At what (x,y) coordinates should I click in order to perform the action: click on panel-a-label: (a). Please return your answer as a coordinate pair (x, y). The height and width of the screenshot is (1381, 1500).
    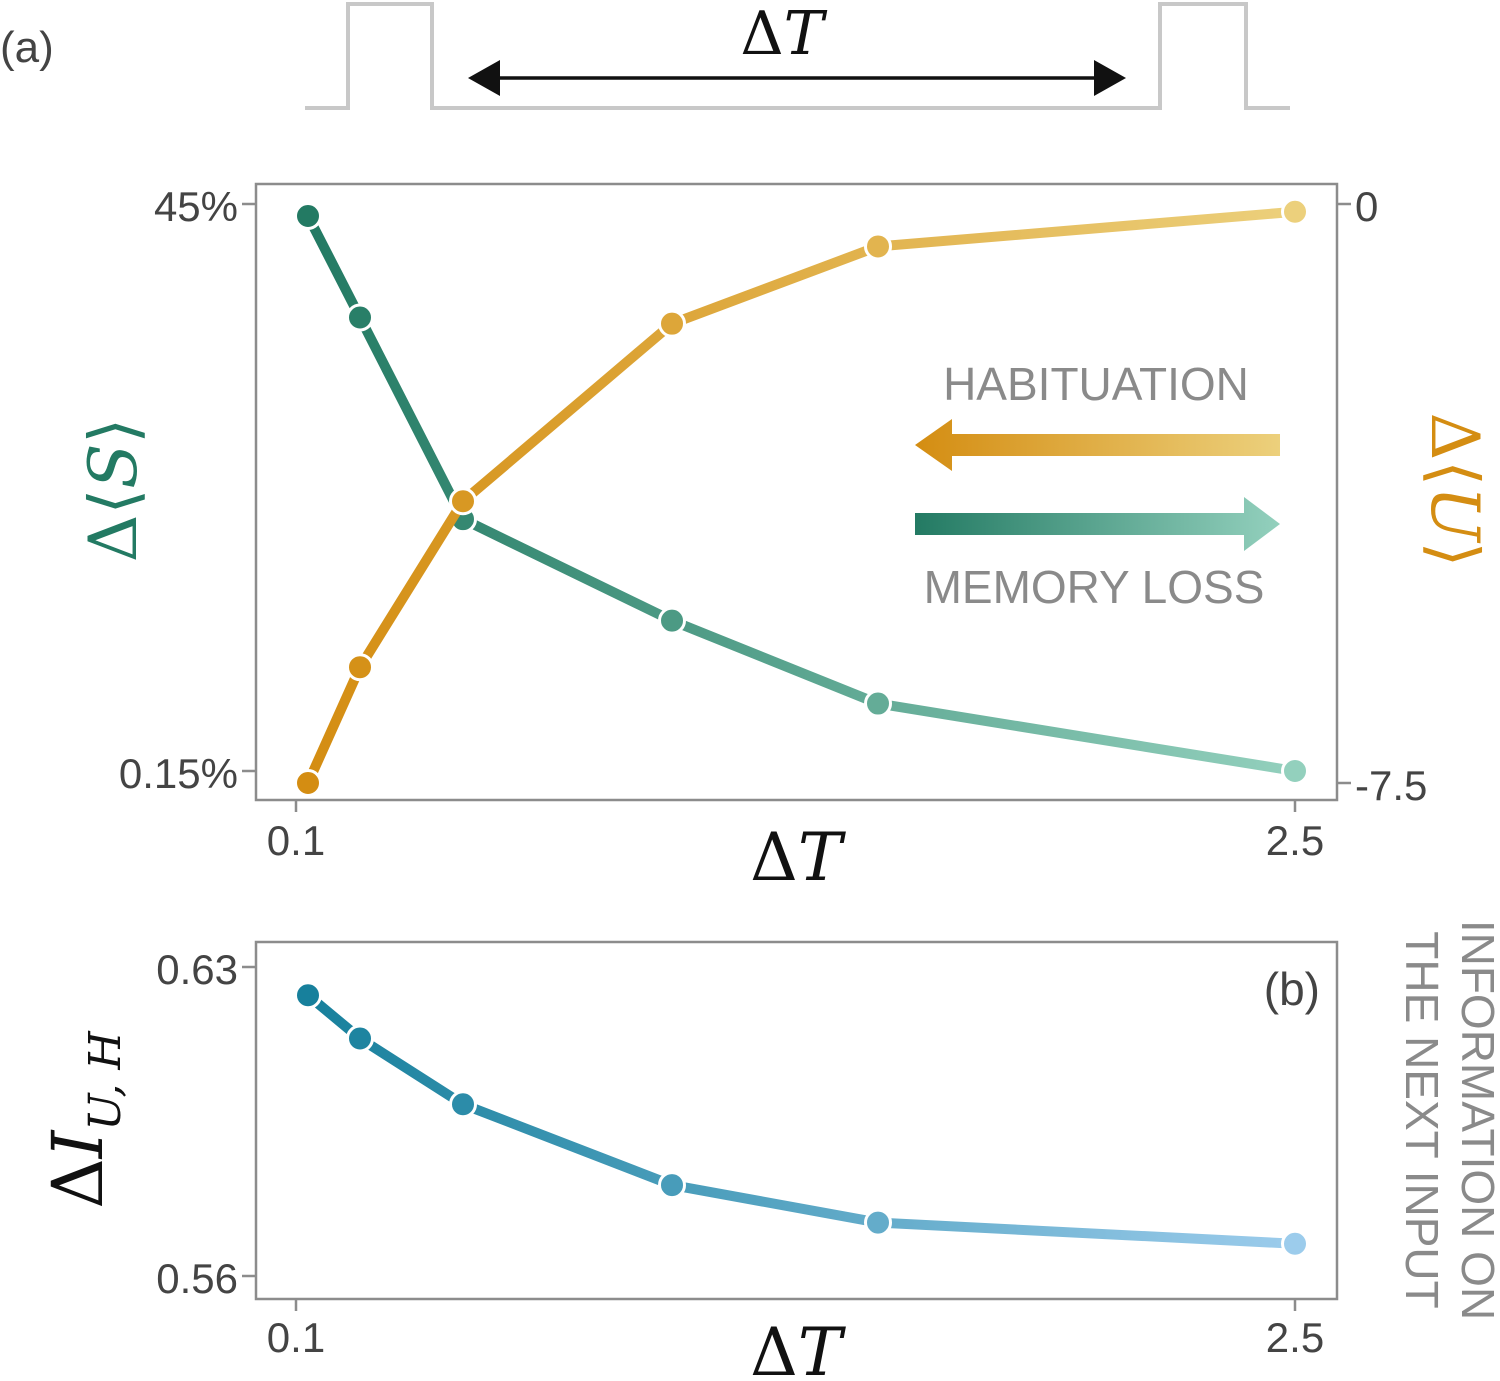
    Looking at the image, I should click on (27, 47).